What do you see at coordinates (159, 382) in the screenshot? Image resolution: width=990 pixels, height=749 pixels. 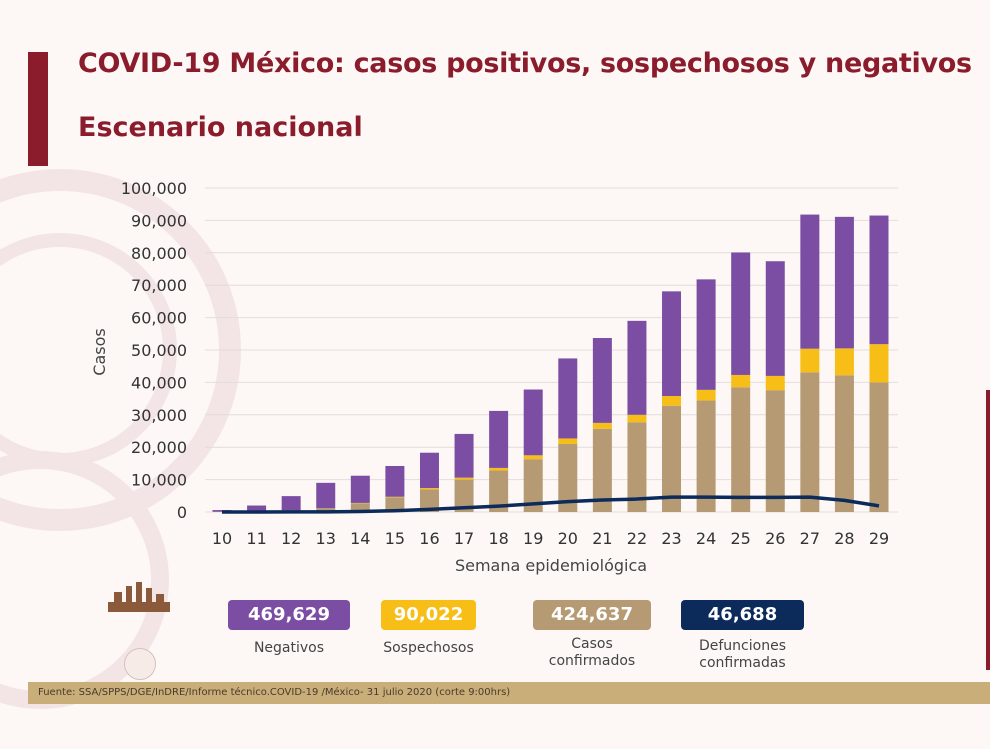 I see `y-tick-label: 40,000` at bounding box center [159, 382].